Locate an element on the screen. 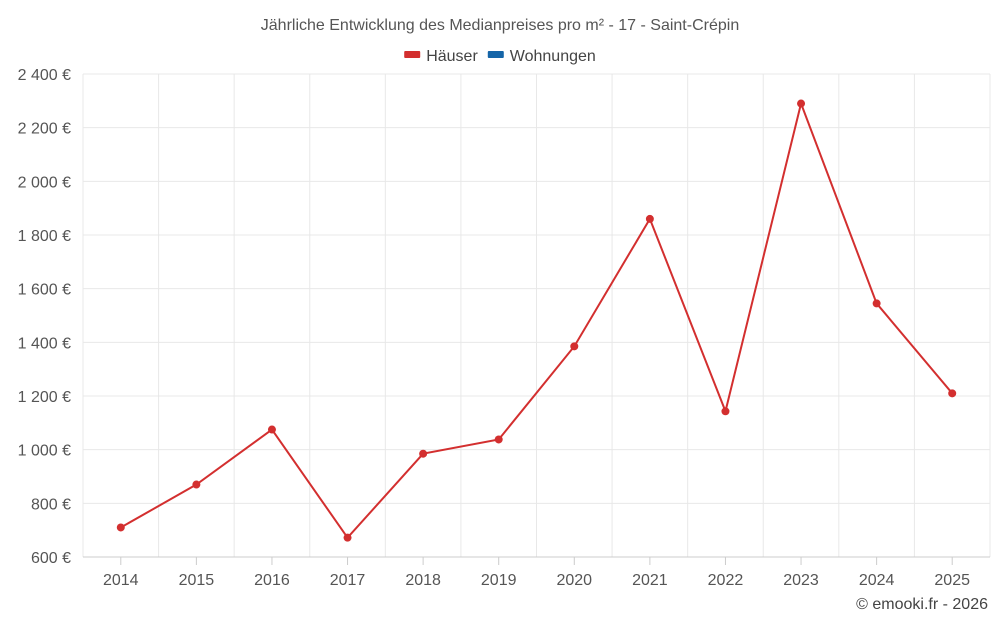  x-tick-label: 2018 is located at coordinates (423, 580).